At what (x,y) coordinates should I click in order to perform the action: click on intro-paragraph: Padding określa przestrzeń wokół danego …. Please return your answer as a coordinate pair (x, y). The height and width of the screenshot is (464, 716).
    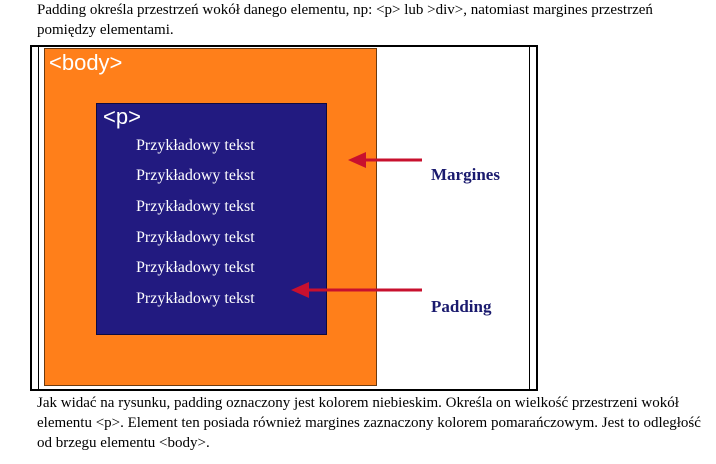
    Looking at the image, I should click on (345, 20).